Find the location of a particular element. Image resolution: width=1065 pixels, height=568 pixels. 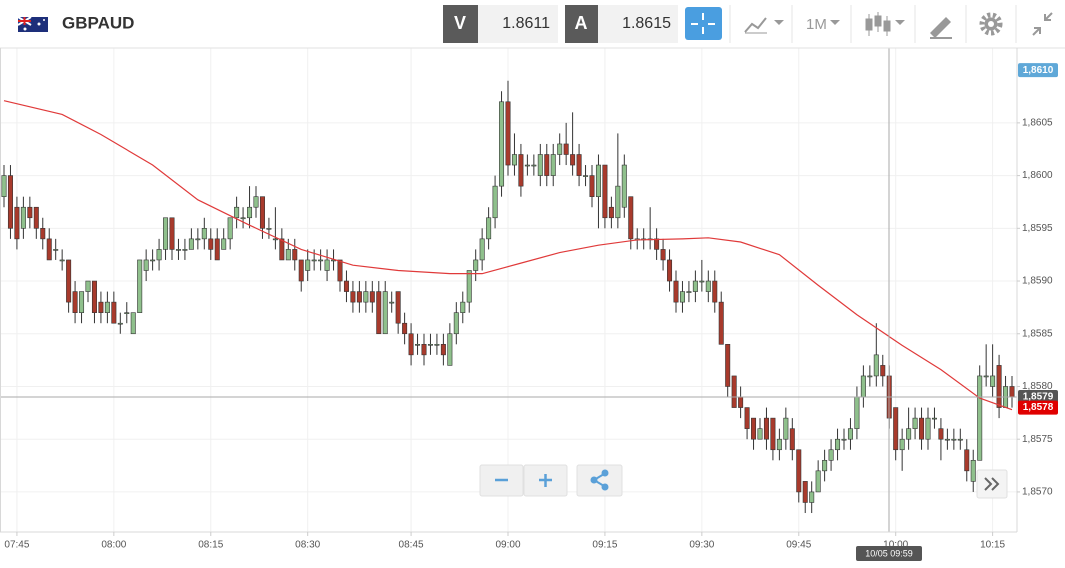

symbol: GBPAUD is located at coordinates (98, 22).